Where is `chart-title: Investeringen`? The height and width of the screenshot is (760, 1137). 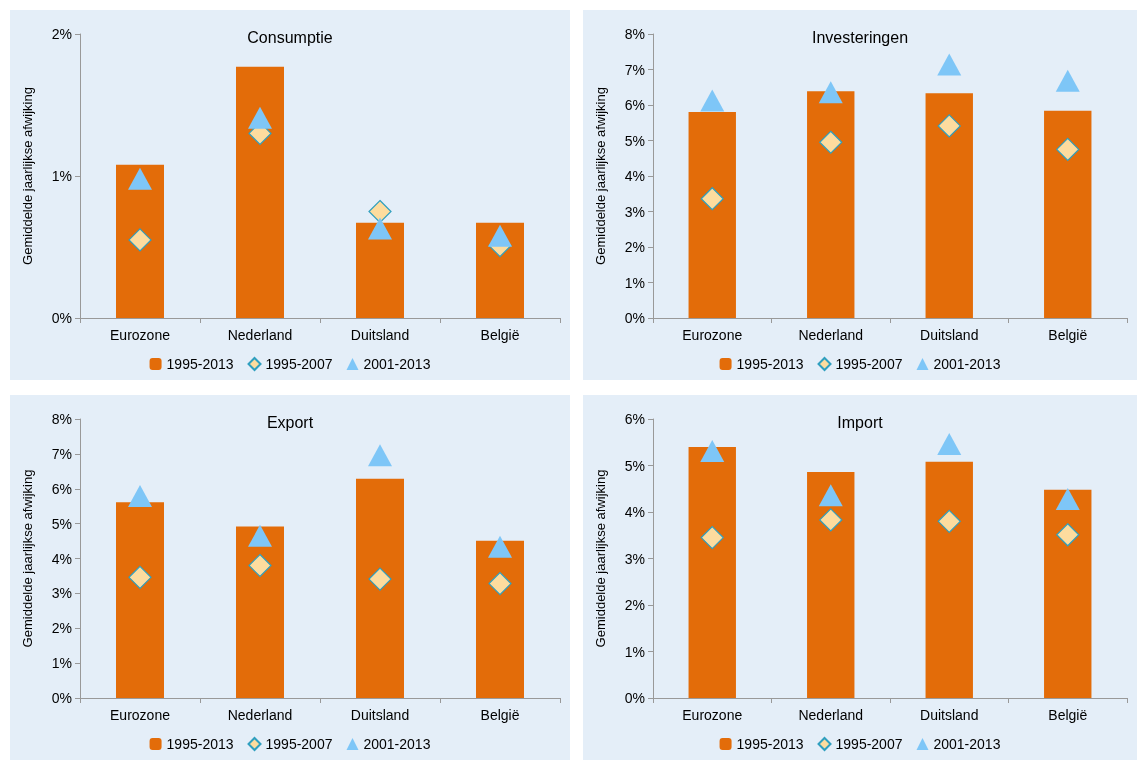
chart-title: Investeringen is located at coordinates (860, 37).